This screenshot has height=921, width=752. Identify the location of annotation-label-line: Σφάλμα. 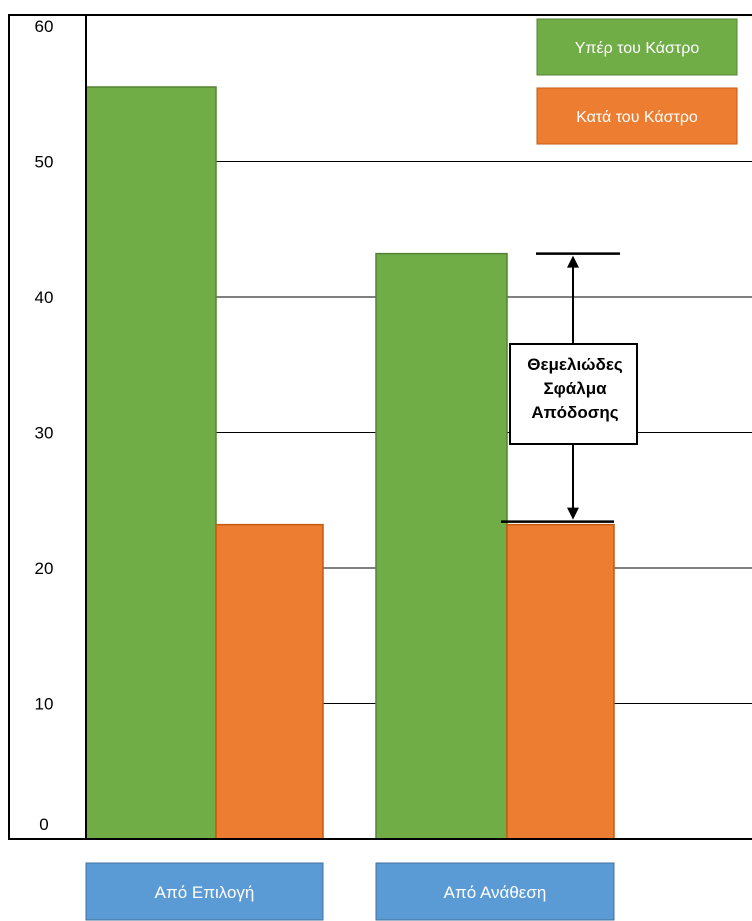
(575, 388).